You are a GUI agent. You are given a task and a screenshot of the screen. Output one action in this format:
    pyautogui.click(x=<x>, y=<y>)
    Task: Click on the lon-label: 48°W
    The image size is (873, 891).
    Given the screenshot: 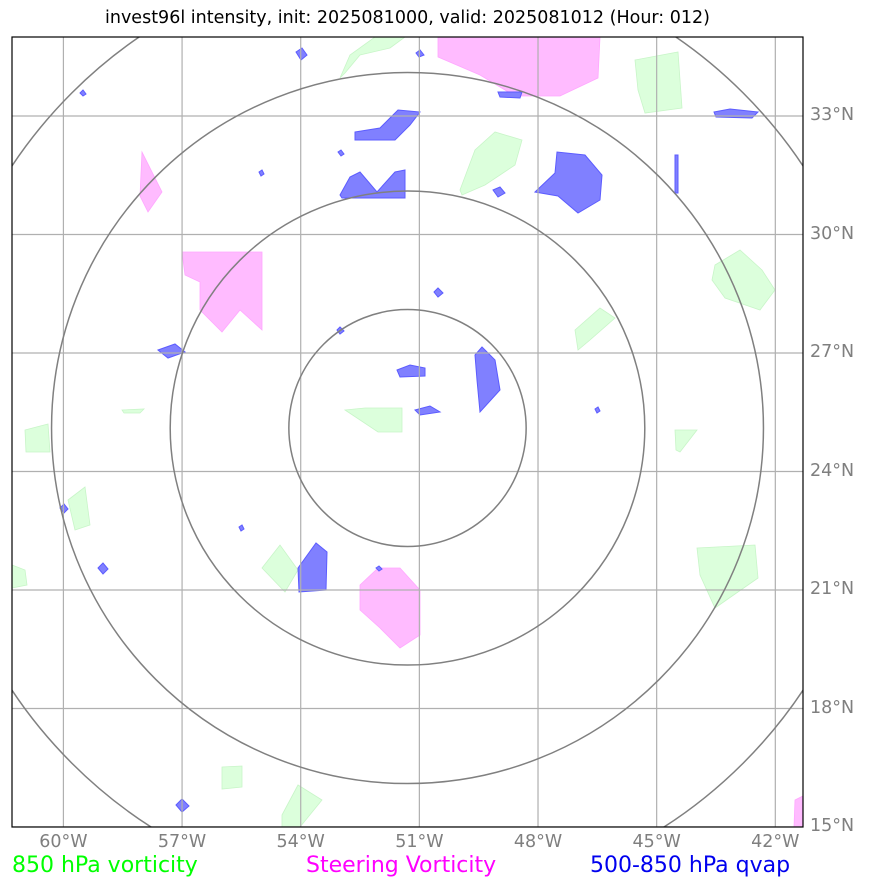 What is the action you would take?
    pyautogui.click(x=538, y=842)
    